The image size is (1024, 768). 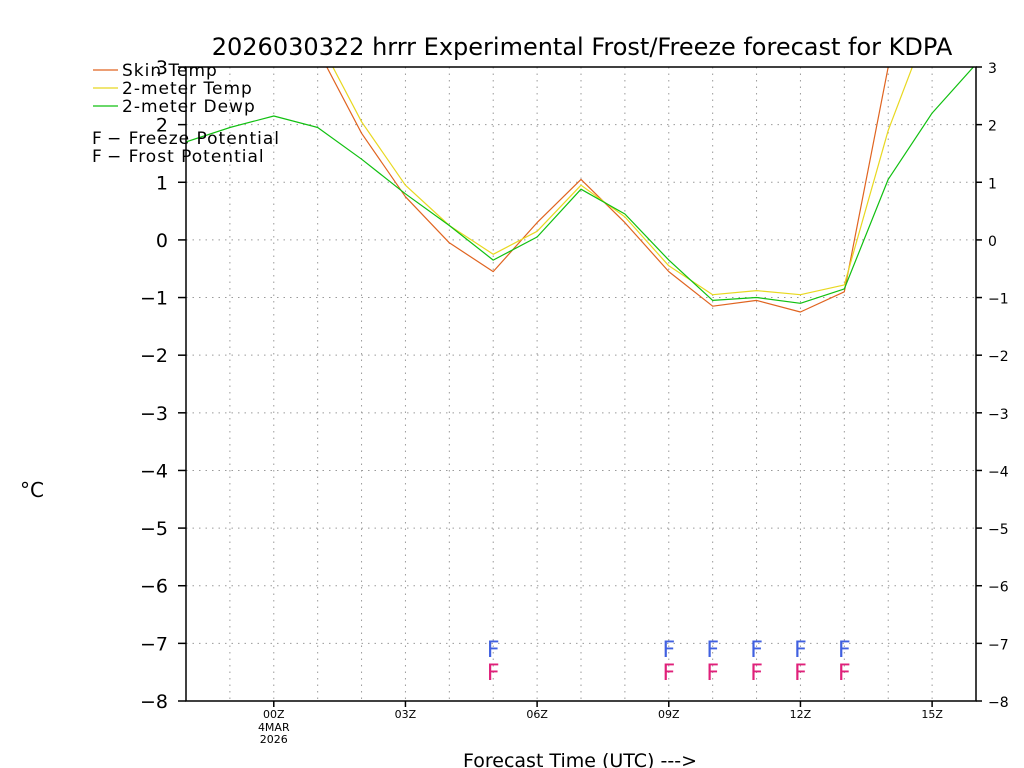 I want to click on x-tick-label: 09Z, so click(x=669, y=714).